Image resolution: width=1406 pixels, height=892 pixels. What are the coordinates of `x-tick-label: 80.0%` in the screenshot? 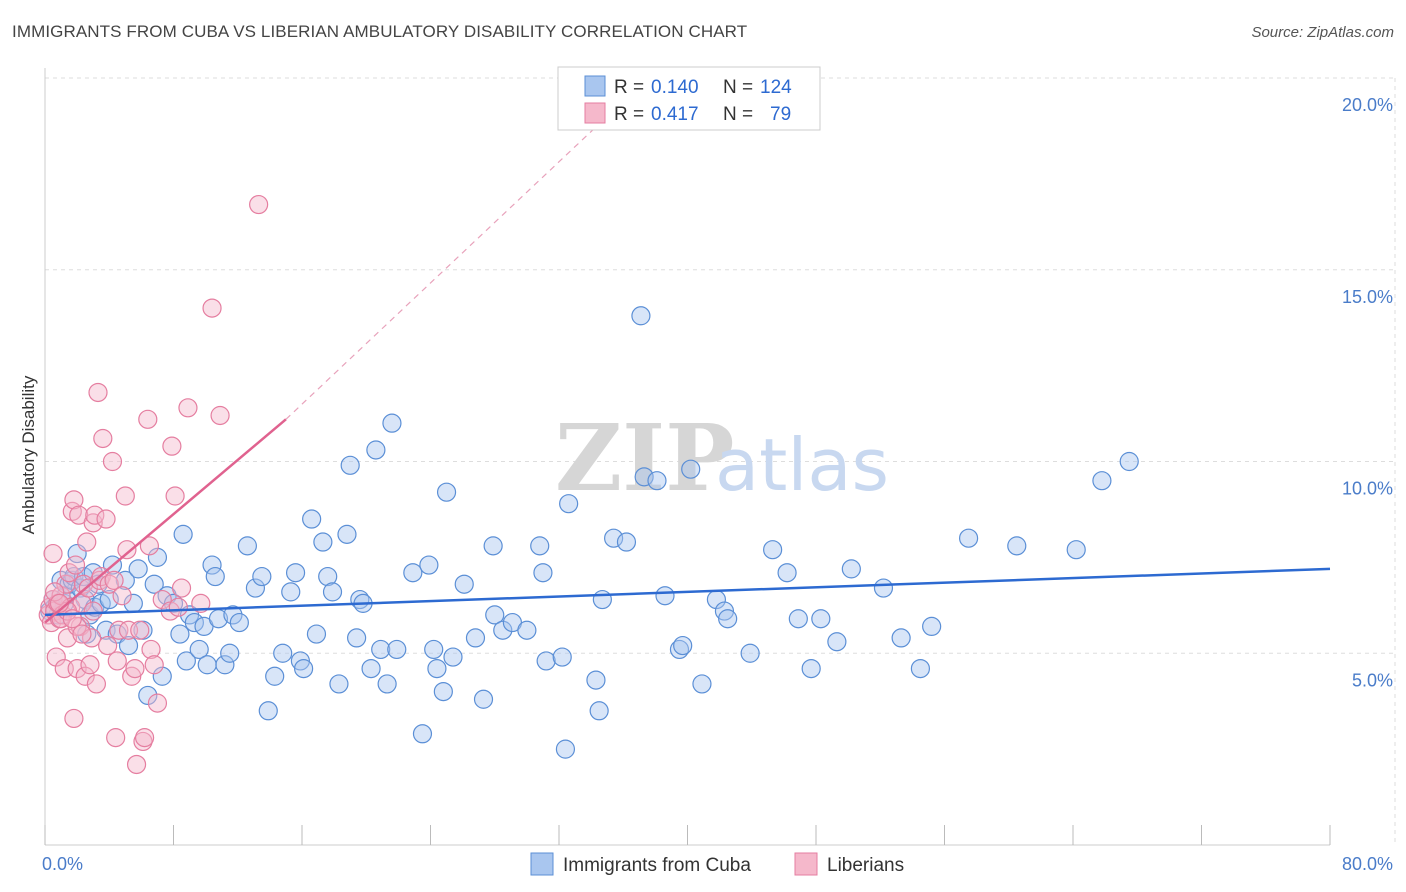 It's located at (1367, 864).